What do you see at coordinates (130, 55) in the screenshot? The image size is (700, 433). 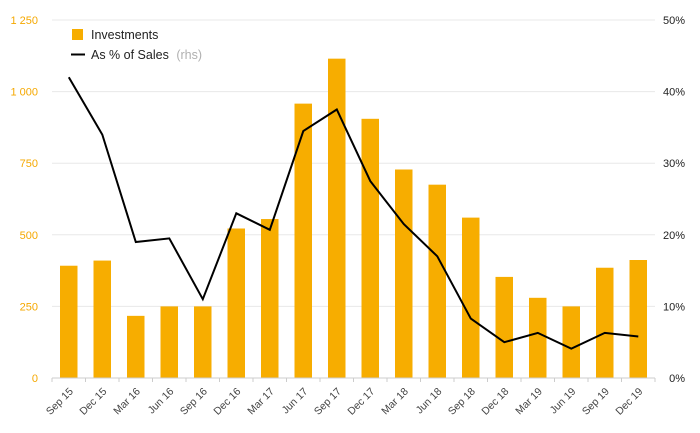 I see `legend-label-sales-main: As % of Sales` at bounding box center [130, 55].